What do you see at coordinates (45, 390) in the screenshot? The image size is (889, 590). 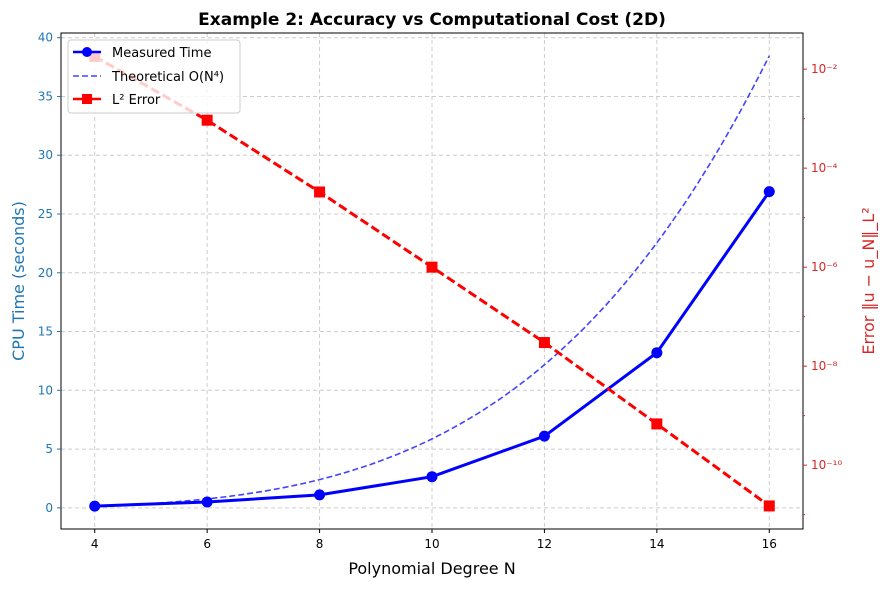 I see `y-tick-label: 10` at bounding box center [45, 390].